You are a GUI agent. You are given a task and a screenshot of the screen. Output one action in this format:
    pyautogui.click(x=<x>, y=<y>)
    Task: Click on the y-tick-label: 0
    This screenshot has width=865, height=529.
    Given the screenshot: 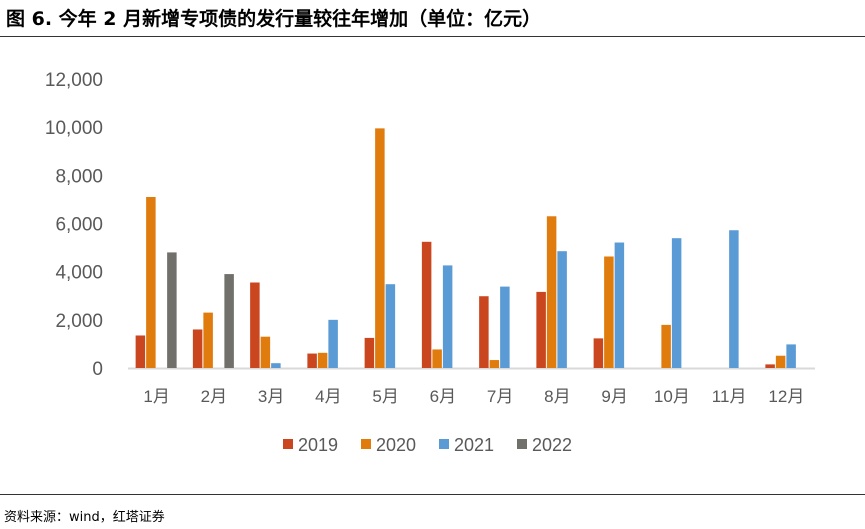 What is the action you would take?
    pyautogui.click(x=97, y=369)
    